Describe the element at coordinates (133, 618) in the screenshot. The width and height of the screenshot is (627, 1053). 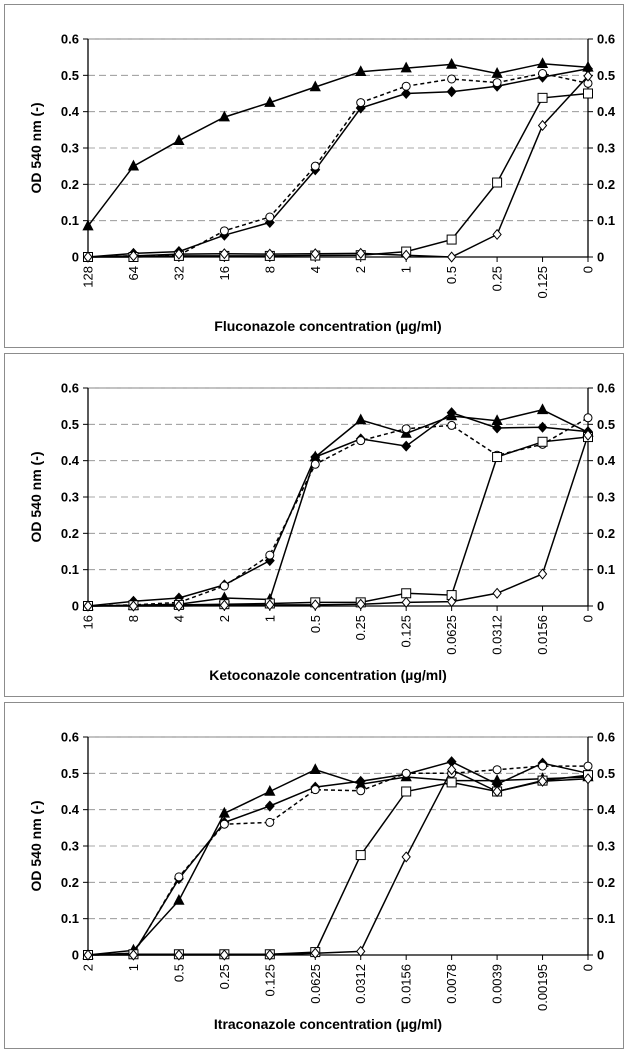
I see `x-tick-label: 8` at that location.